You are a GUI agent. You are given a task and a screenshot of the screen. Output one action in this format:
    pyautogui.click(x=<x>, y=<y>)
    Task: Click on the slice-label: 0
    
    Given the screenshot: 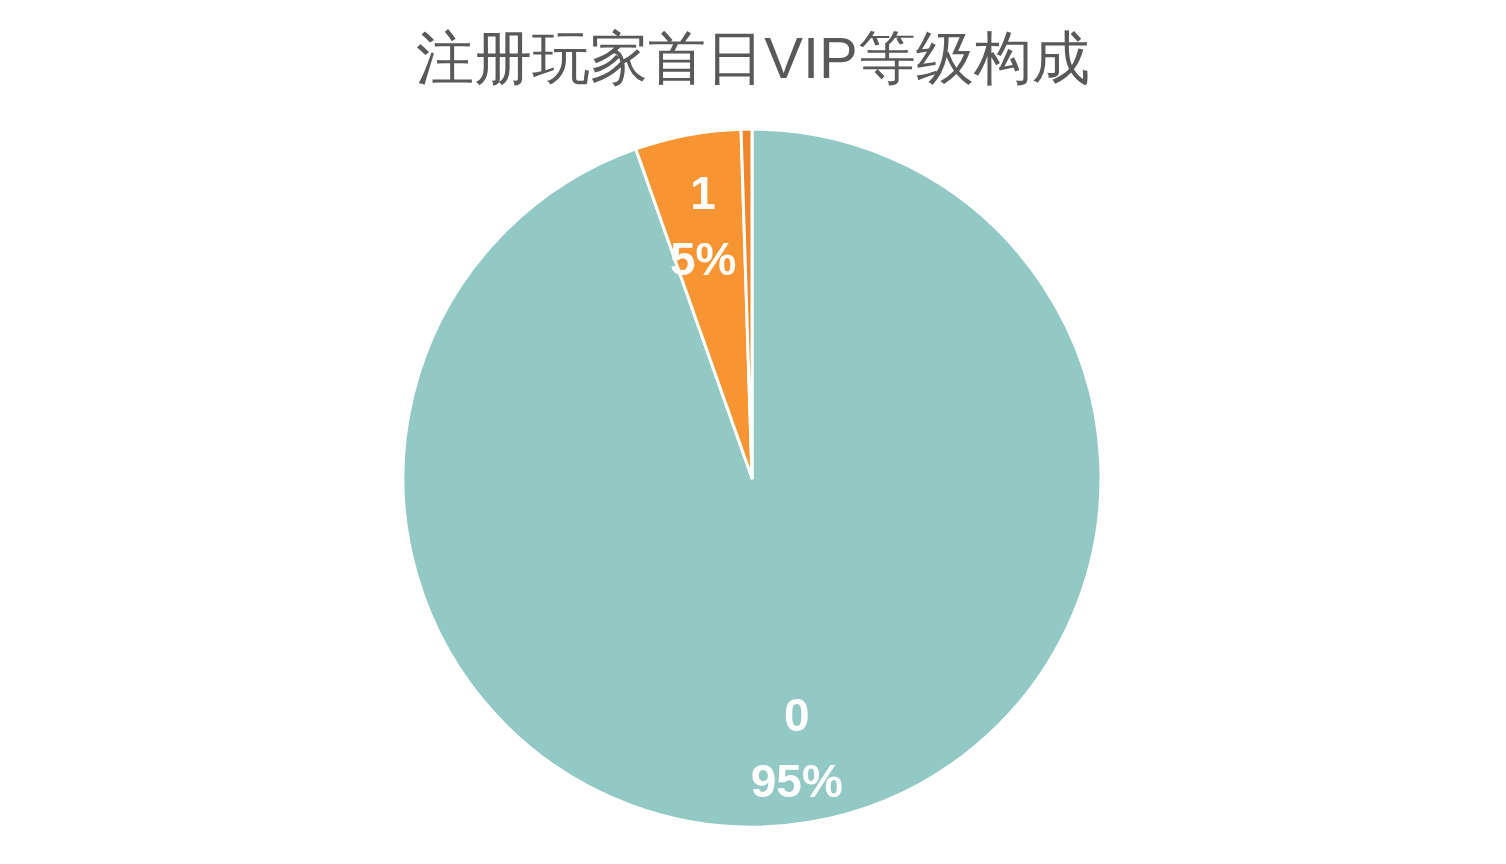 What is the action you would take?
    pyautogui.click(x=796, y=715)
    